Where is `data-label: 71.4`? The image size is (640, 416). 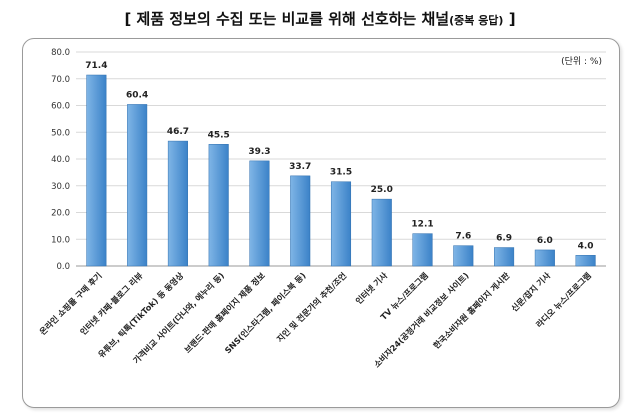
data-label: 71.4 is located at coordinates (96, 66).